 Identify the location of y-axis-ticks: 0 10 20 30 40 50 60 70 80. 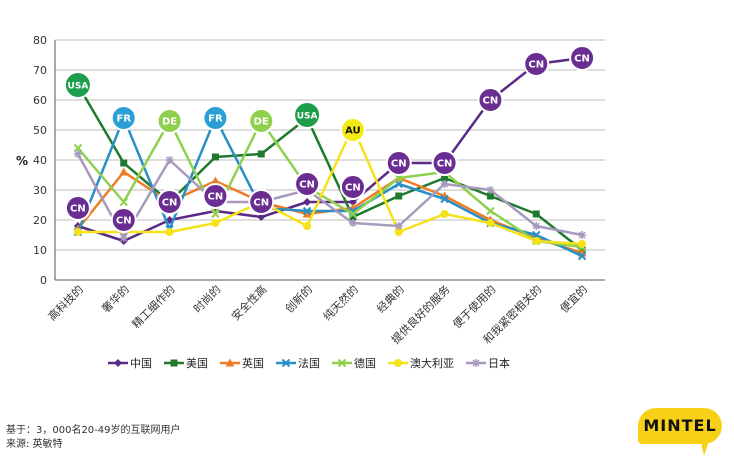
(40, 160).